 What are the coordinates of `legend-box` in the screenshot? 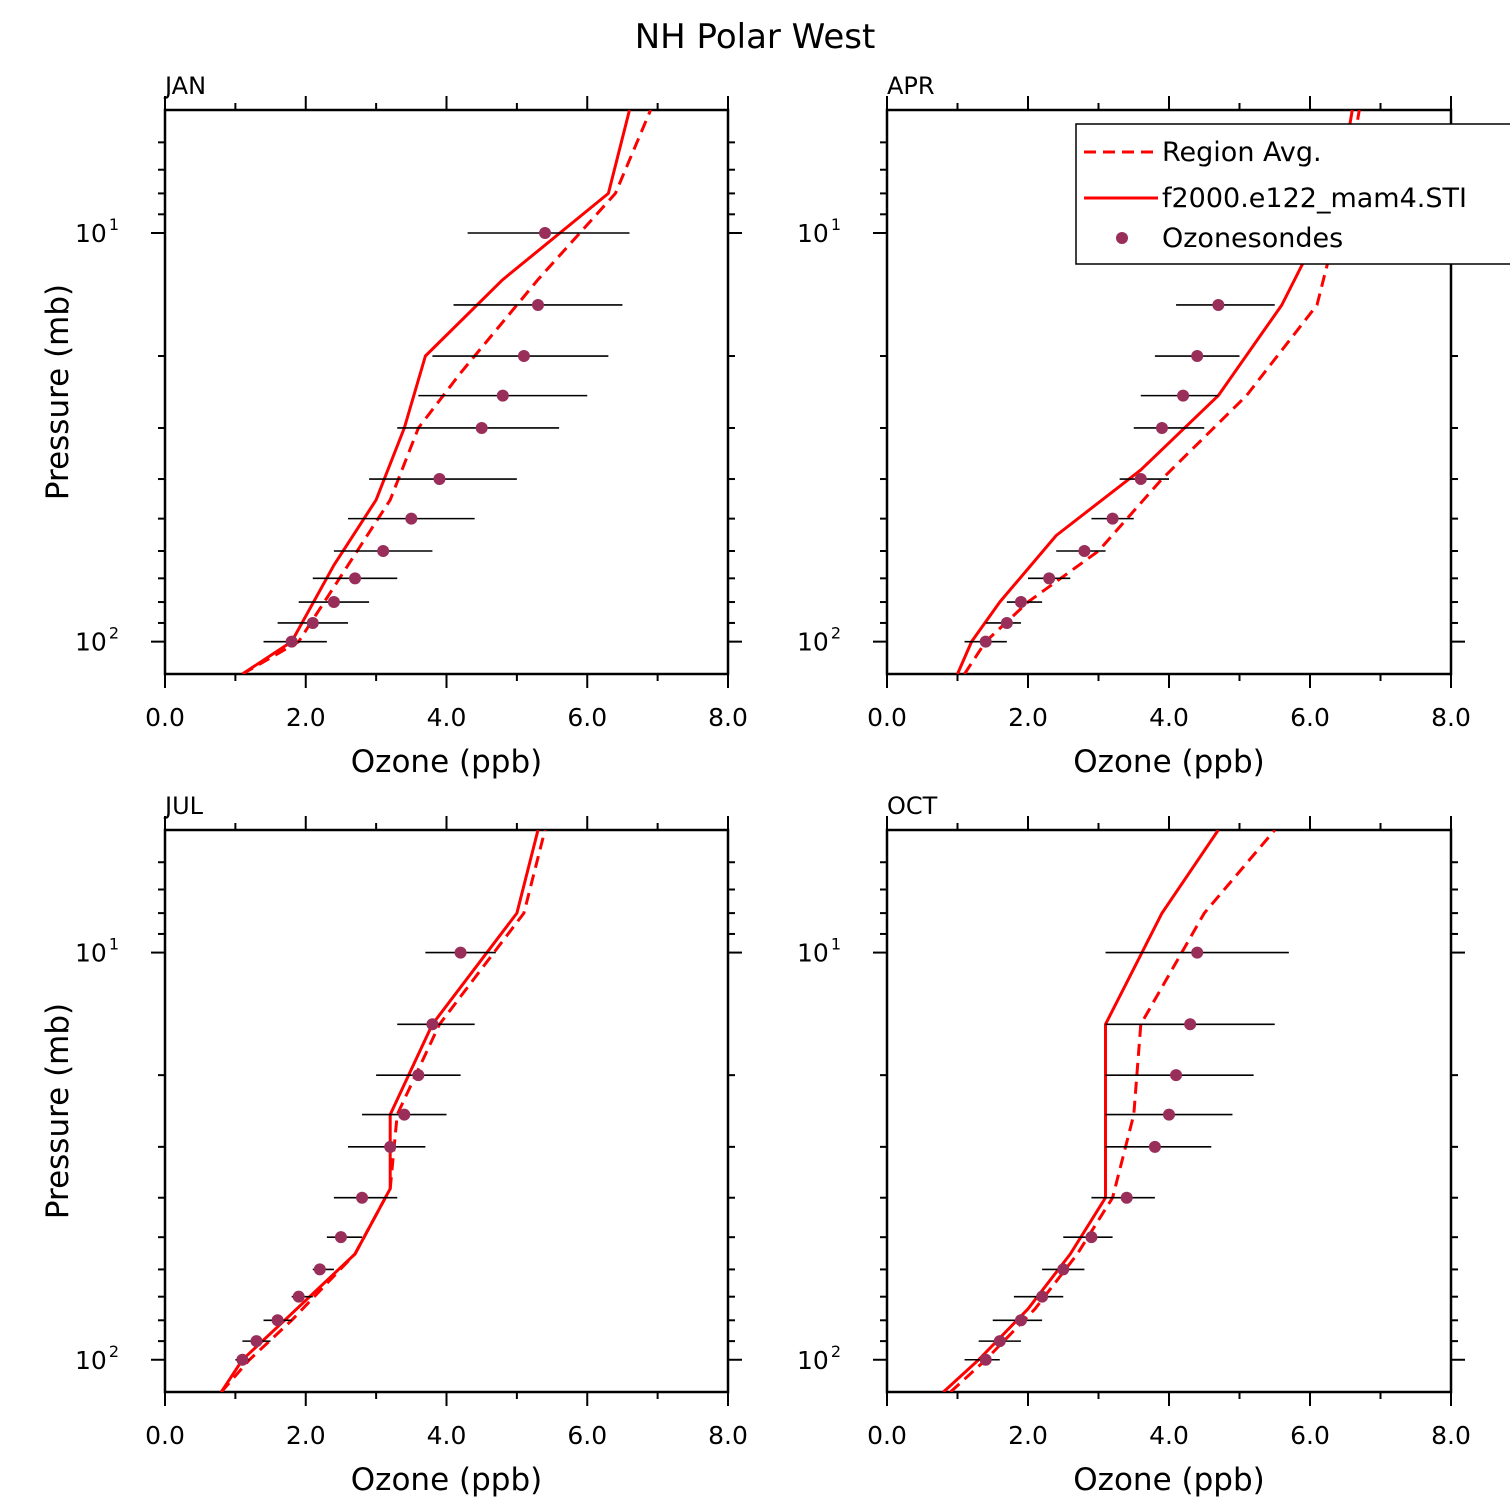 It's located at (1292, 194).